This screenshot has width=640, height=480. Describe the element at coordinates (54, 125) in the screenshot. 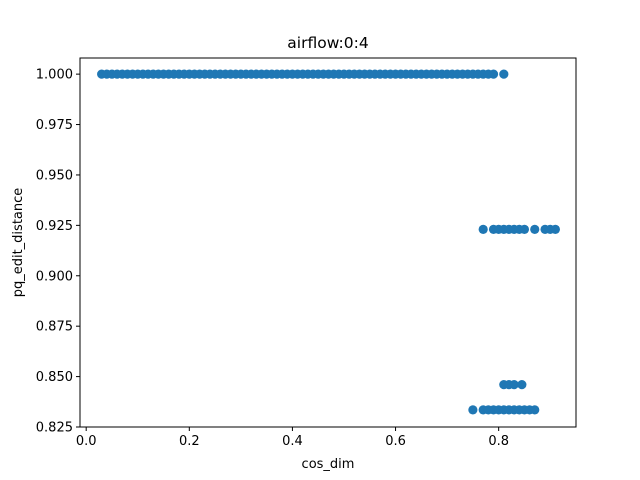

I see `y-tick-label: 0.975` at that location.